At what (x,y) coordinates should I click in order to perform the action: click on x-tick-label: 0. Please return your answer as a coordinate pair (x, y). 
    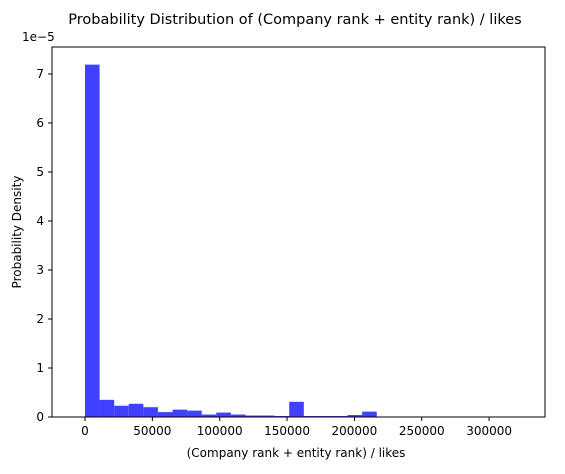
    Looking at the image, I should click on (85, 431).